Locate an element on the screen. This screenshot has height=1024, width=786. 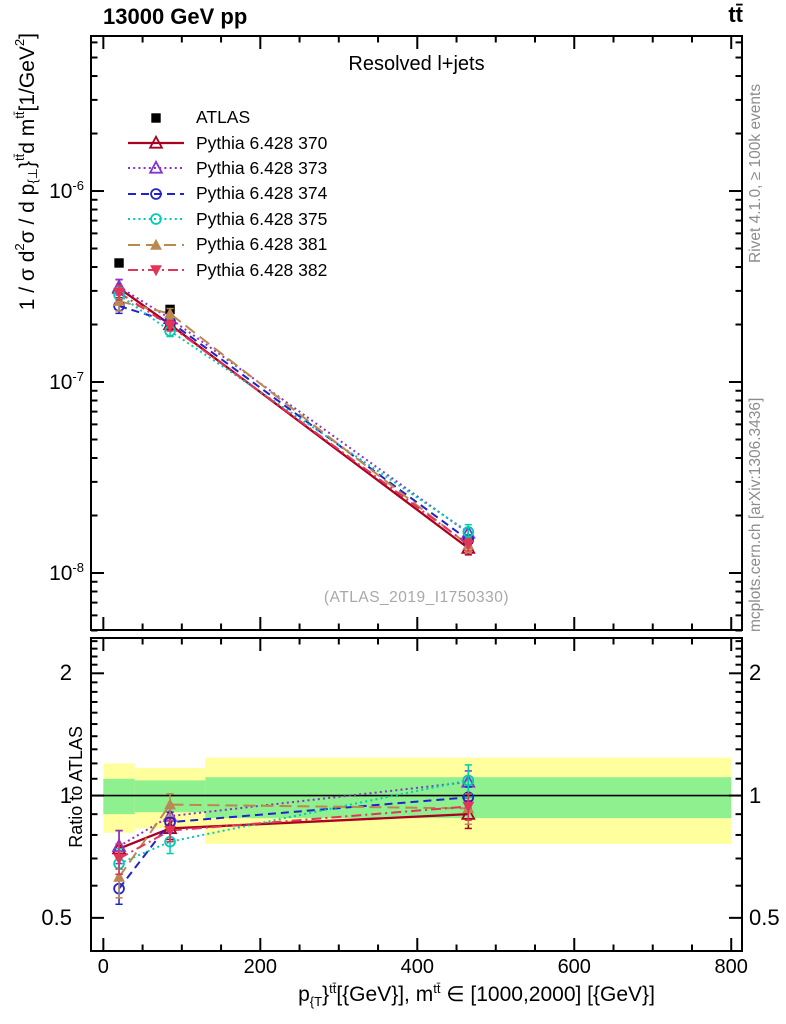
legend-item-pythia-6-428-373: Pythia 6.428 373 is located at coordinates (227, 168).